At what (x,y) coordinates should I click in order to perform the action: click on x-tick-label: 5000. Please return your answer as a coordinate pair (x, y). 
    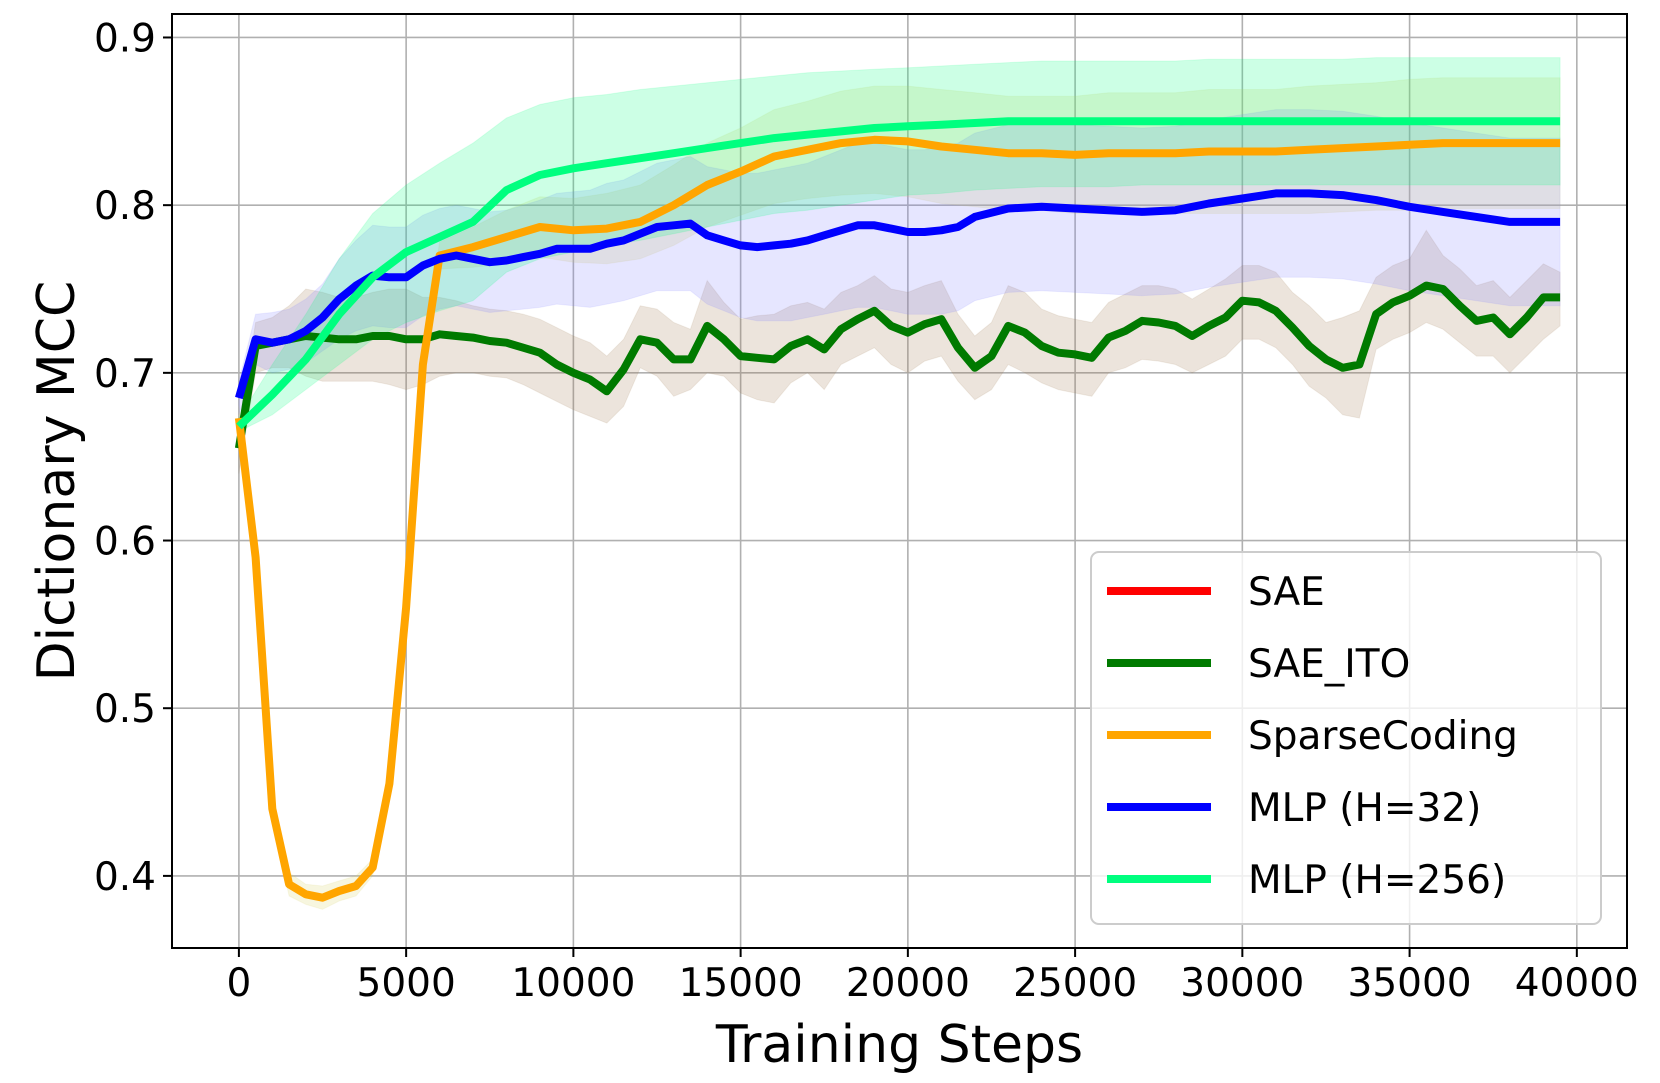
    Looking at the image, I should click on (406, 983).